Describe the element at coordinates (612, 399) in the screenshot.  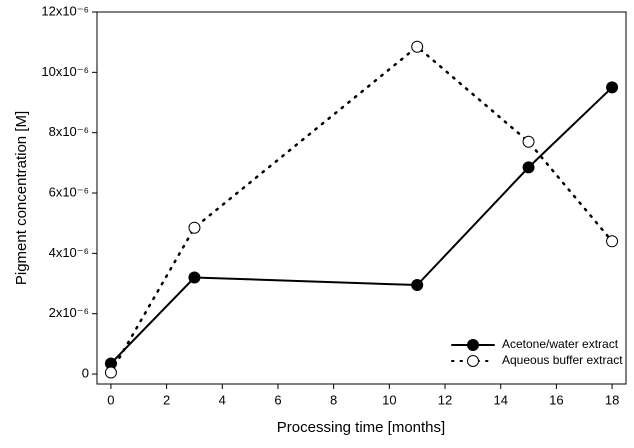
I see `x-tick-label: 18` at that location.